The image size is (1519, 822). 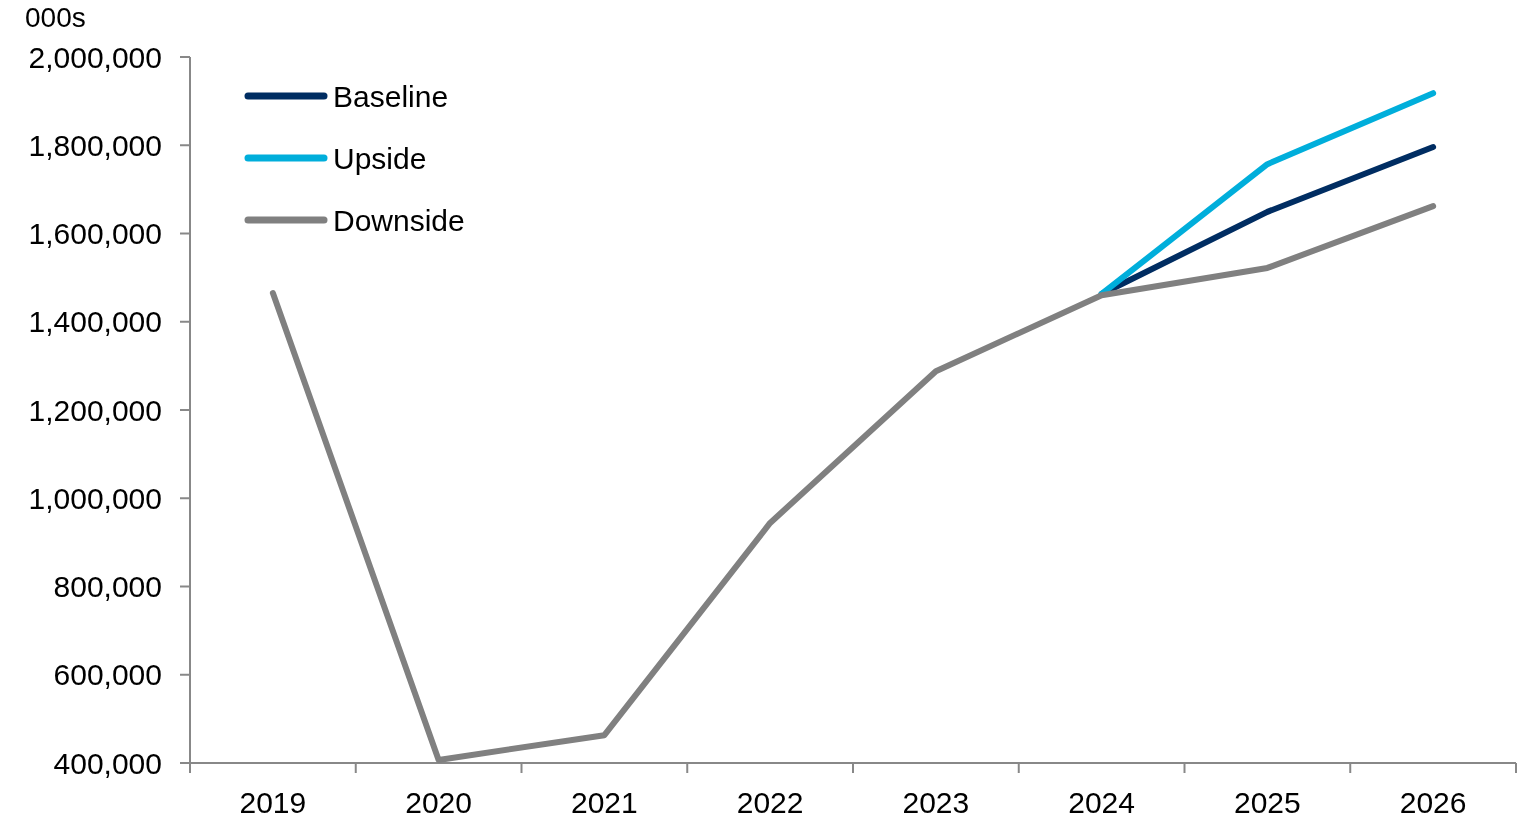 I want to click on y-axis-title: 000s, so click(x=55, y=17).